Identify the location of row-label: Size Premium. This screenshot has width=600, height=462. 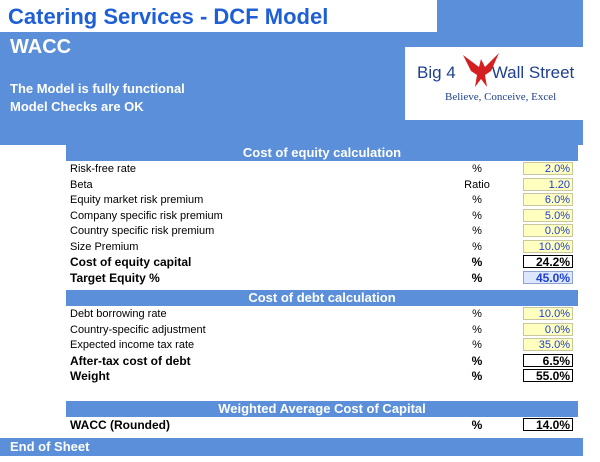
(104, 246).